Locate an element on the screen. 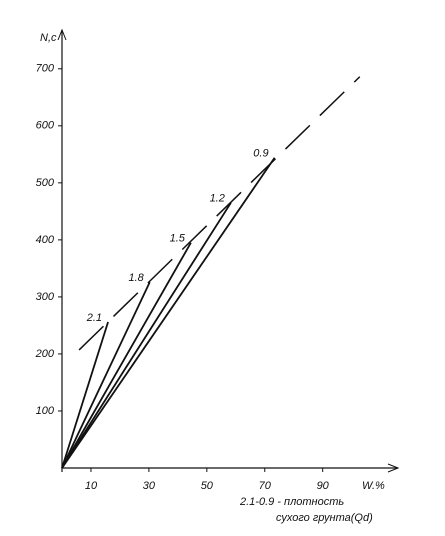  series-label: 2.1 is located at coordinates (94, 318).